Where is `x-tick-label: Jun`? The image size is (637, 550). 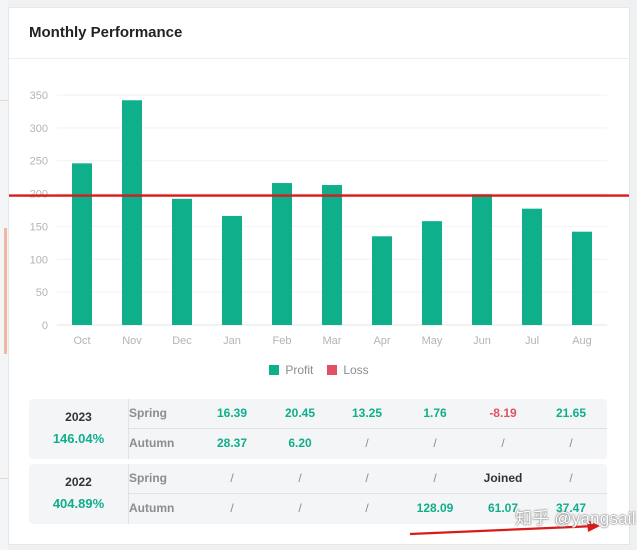
x-tick-label: Jun is located at coordinates (482, 341).